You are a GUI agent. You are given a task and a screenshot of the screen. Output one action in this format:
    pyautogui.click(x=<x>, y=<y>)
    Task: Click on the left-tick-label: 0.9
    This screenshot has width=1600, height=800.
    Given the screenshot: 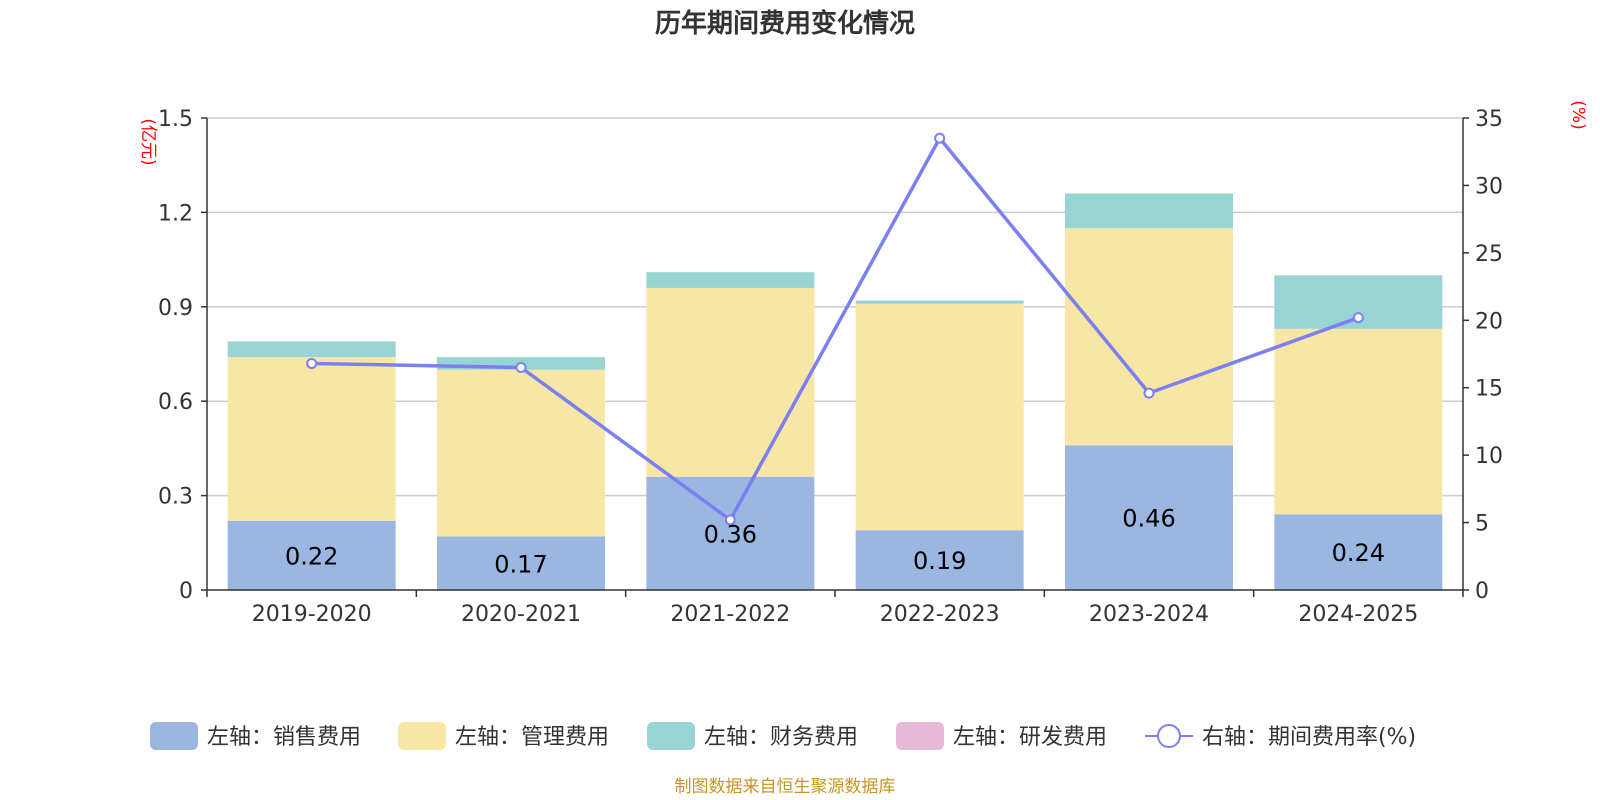 What is the action you would take?
    pyautogui.click(x=175, y=308)
    